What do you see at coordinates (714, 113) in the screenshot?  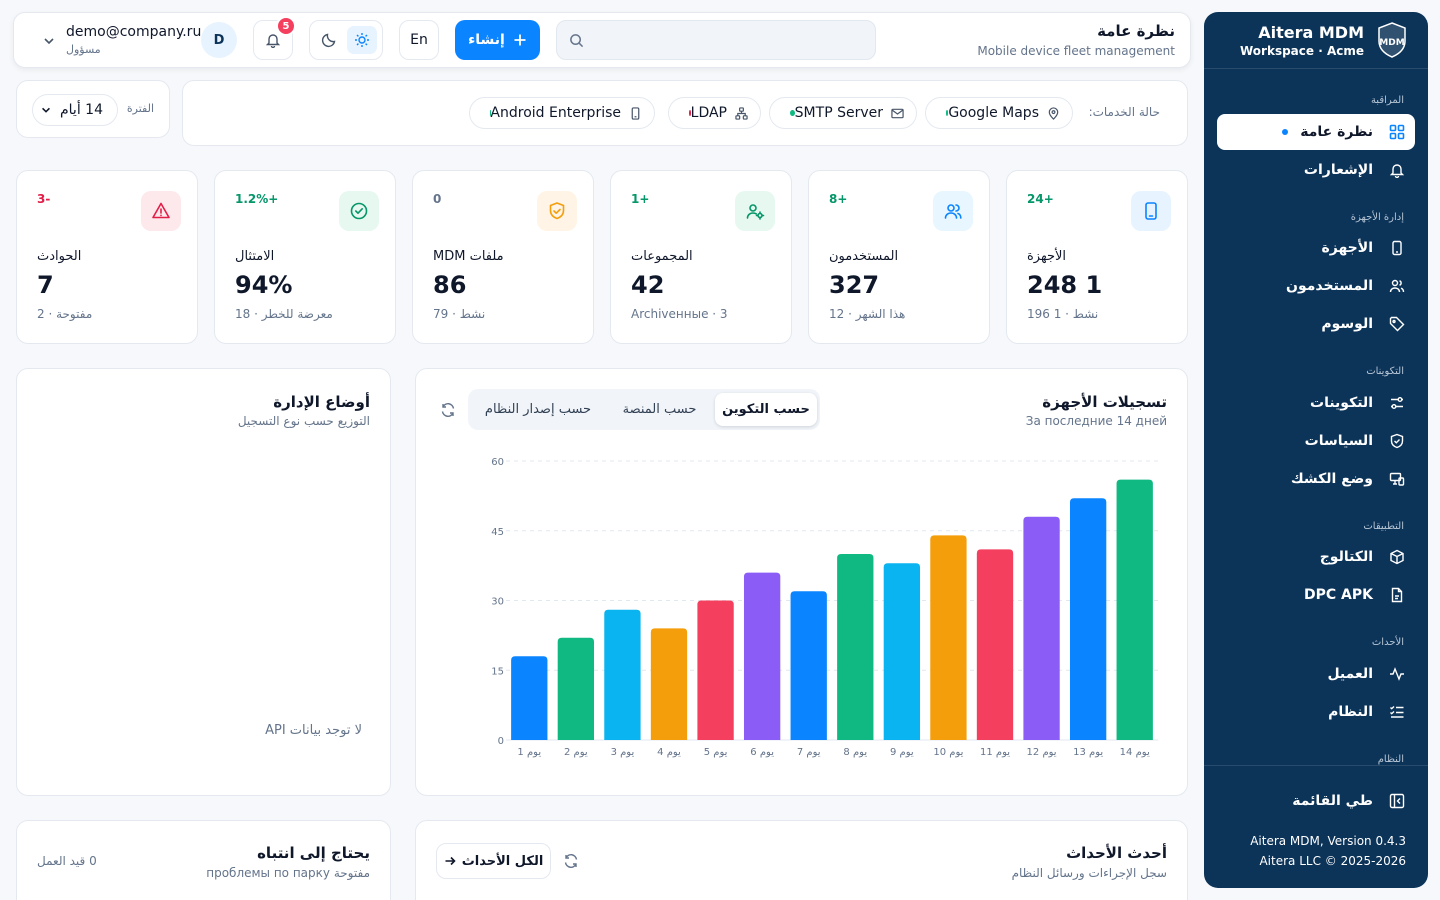 I see `service-chip-ldap: LDAP` at bounding box center [714, 113].